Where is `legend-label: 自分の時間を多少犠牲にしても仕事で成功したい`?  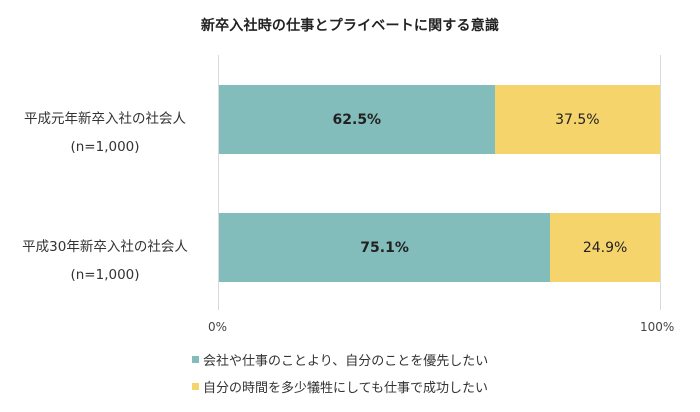 legend-label: 自分の時間を多少犠牲にしても仕事で成功したい is located at coordinates (345, 388).